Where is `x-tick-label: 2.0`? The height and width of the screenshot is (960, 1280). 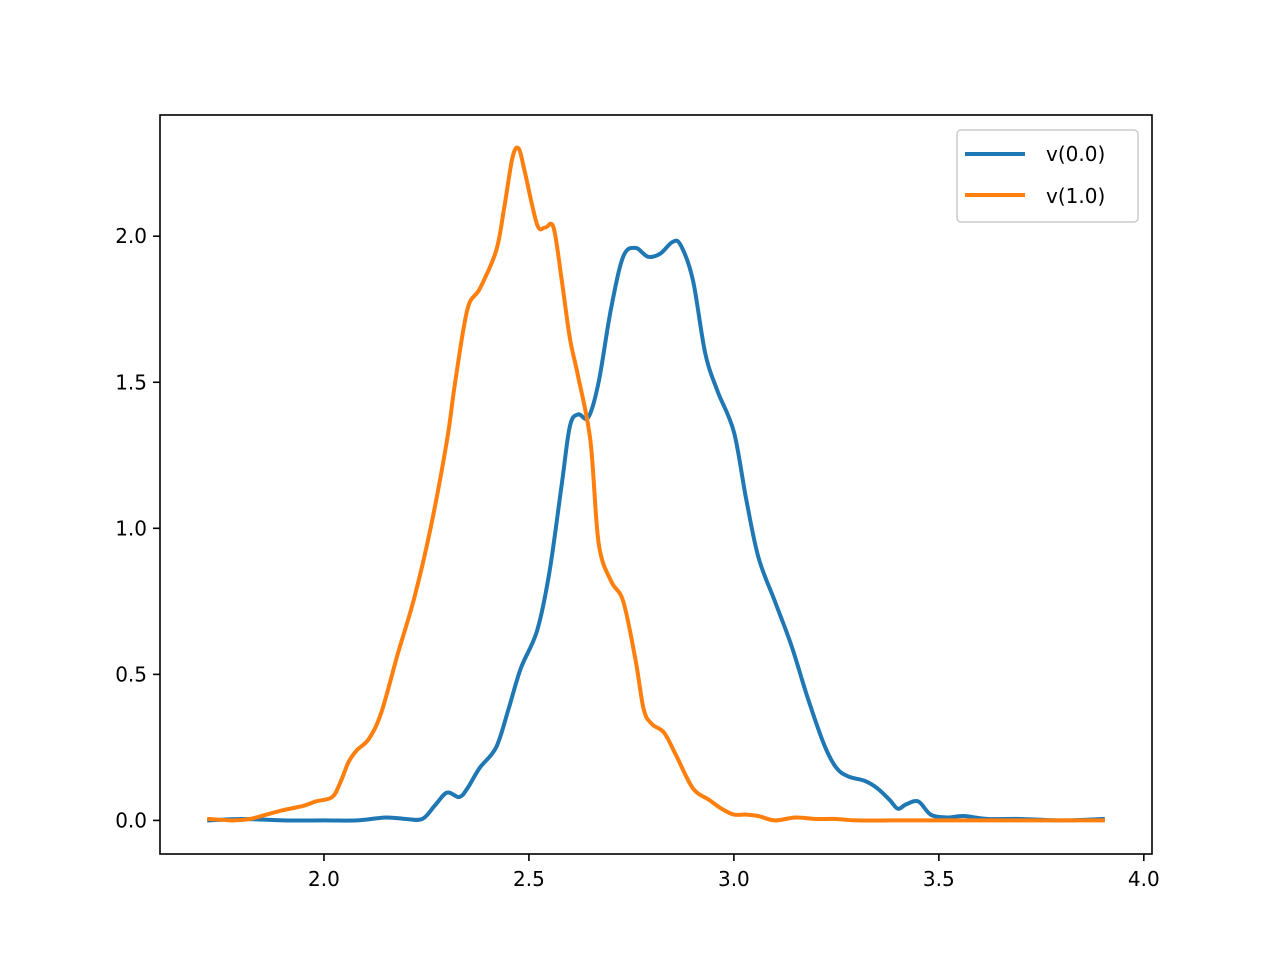 x-tick-label: 2.0 is located at coordinates (324, 879).